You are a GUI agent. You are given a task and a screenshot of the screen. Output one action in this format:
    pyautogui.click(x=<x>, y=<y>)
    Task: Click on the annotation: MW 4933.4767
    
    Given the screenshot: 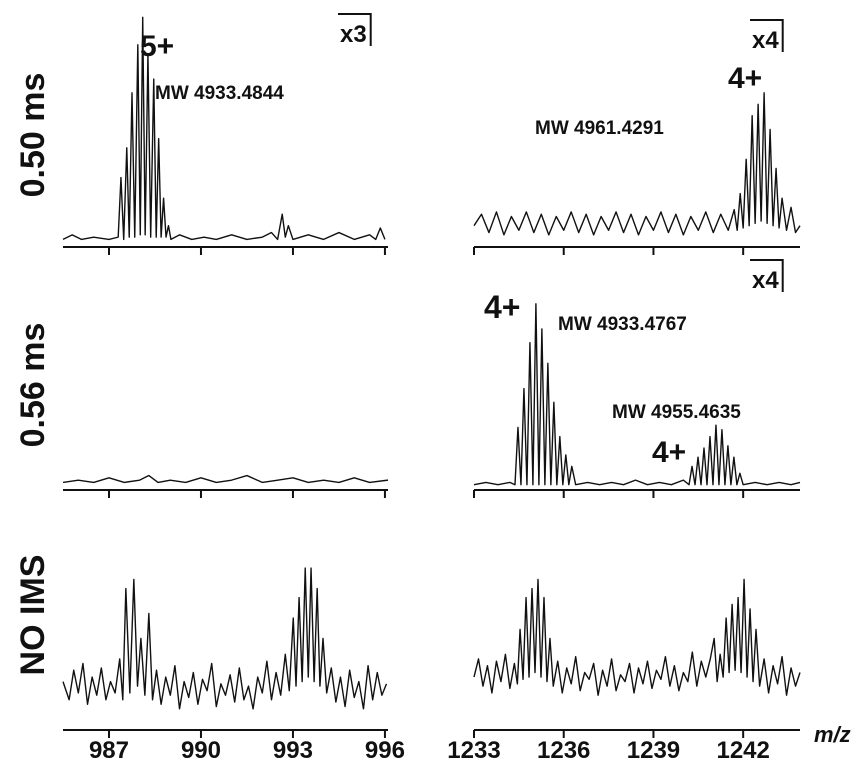 What is the action you would take?
    pyautogui.click(x=622, y=324)
    